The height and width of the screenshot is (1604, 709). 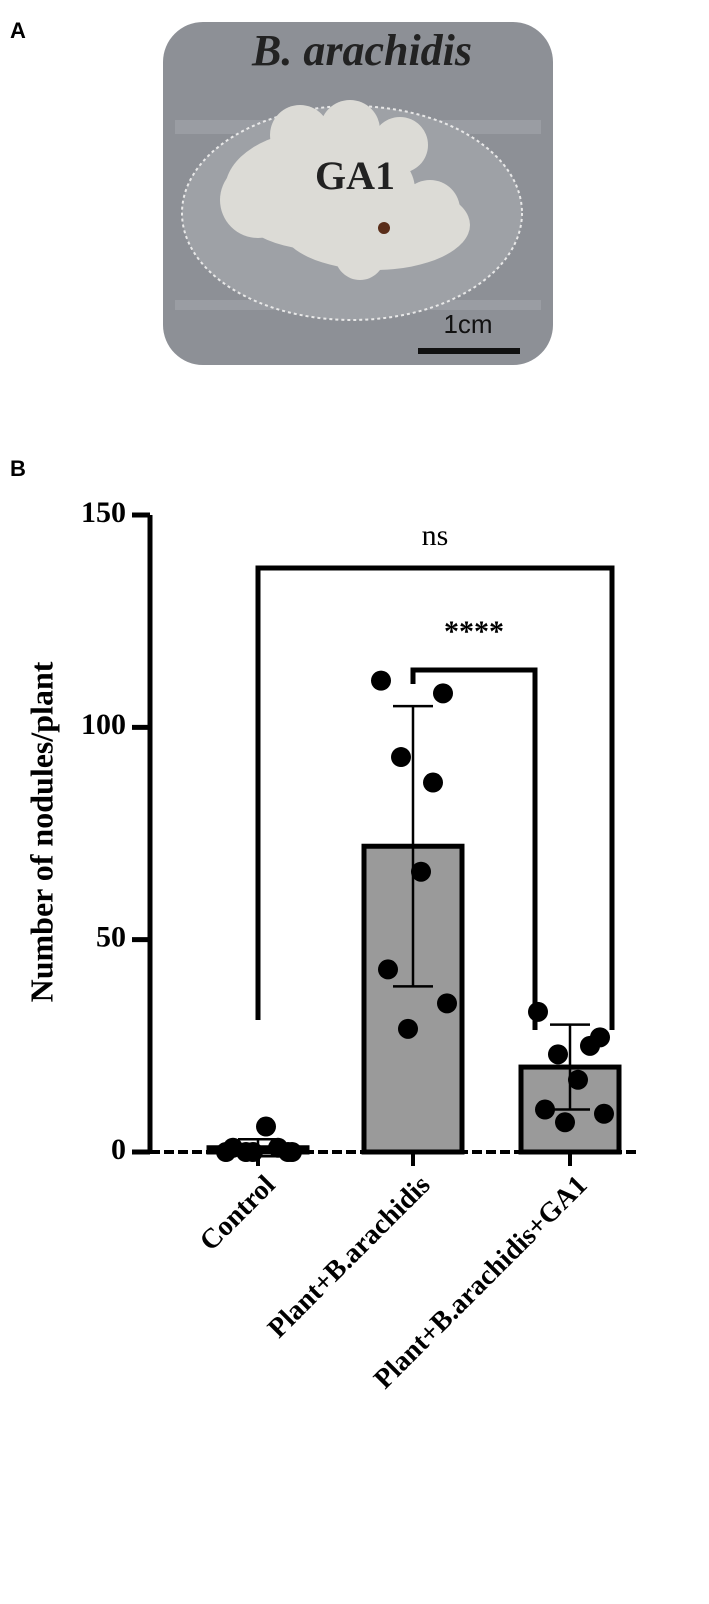 I want to click on colony-label: GA1, so click(x=355, y=175).